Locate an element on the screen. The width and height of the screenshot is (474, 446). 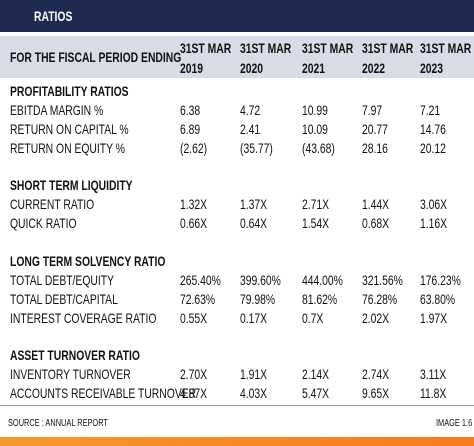
section-title: ASSET TURNOVER RATIO is located at coordinates (75, 355).